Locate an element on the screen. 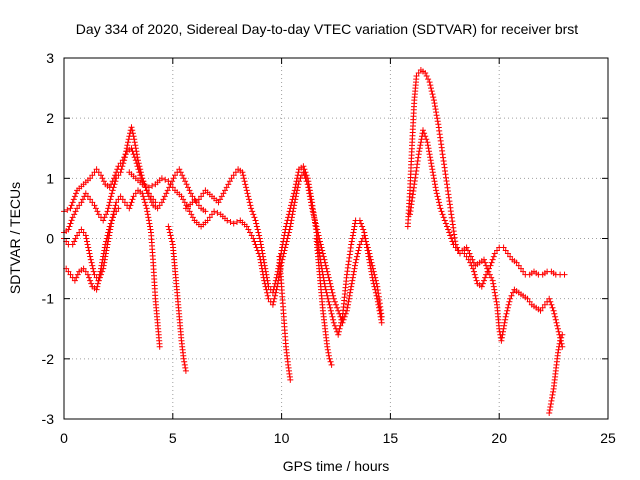 This screenshot has height=480, width=640. x-tick-label: 0 is located at coordinates (64, 438).